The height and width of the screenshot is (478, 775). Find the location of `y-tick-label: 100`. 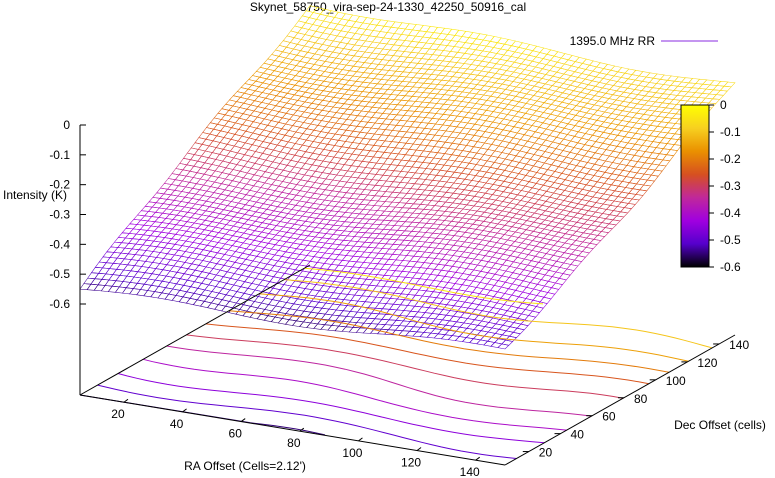

y-tick-label: 100 is located at coordinates (676, 381).